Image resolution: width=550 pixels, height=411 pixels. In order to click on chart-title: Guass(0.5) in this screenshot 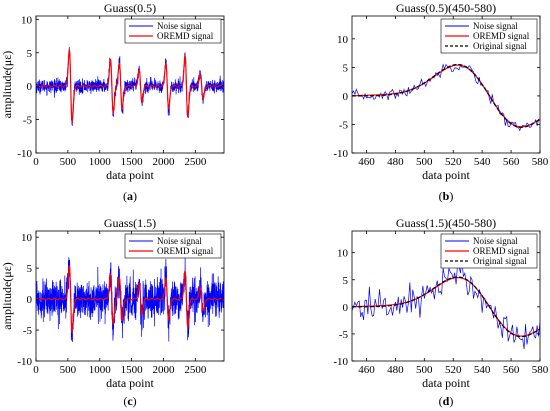, I will do `click(130, 8)`.